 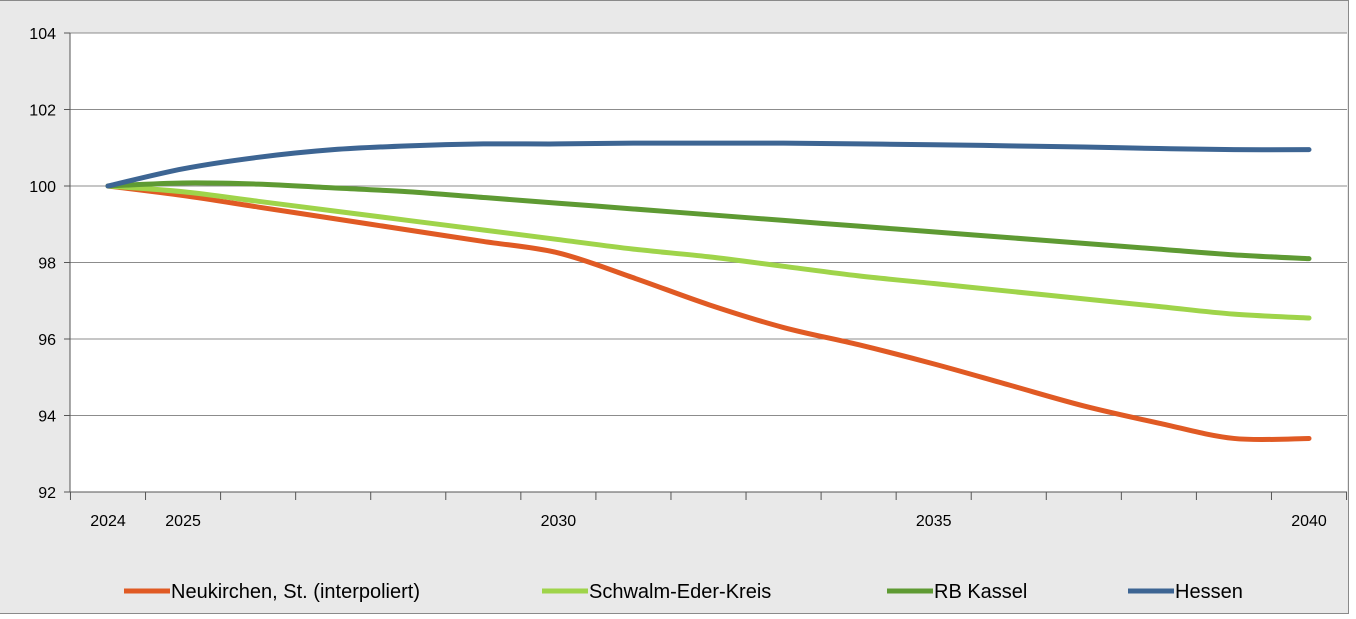 What do you see at coordinates (559, 521) in the screenshot?
I see `x-tick-label: 2030` at bounding box center [559, 521].